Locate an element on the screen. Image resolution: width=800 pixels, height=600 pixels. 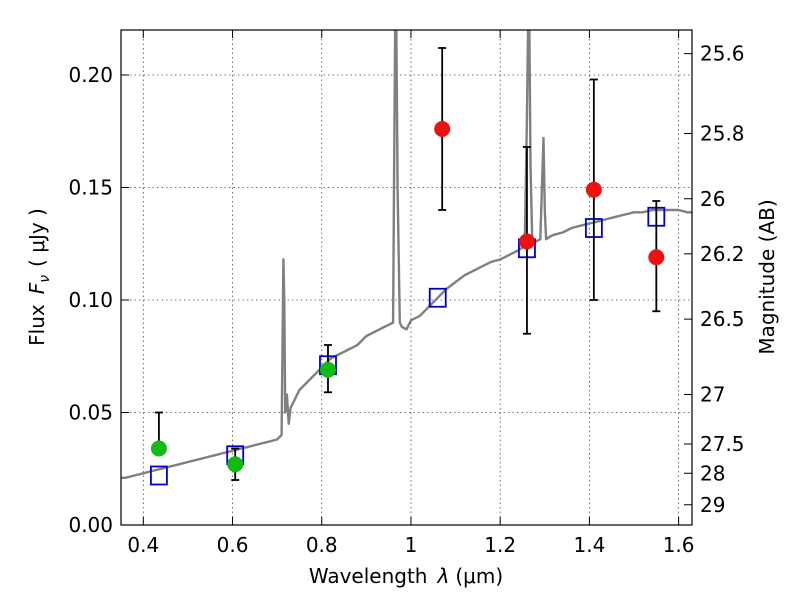
y-axis-label: FluxFν( μJy ) is located at coordinates (39, 277).